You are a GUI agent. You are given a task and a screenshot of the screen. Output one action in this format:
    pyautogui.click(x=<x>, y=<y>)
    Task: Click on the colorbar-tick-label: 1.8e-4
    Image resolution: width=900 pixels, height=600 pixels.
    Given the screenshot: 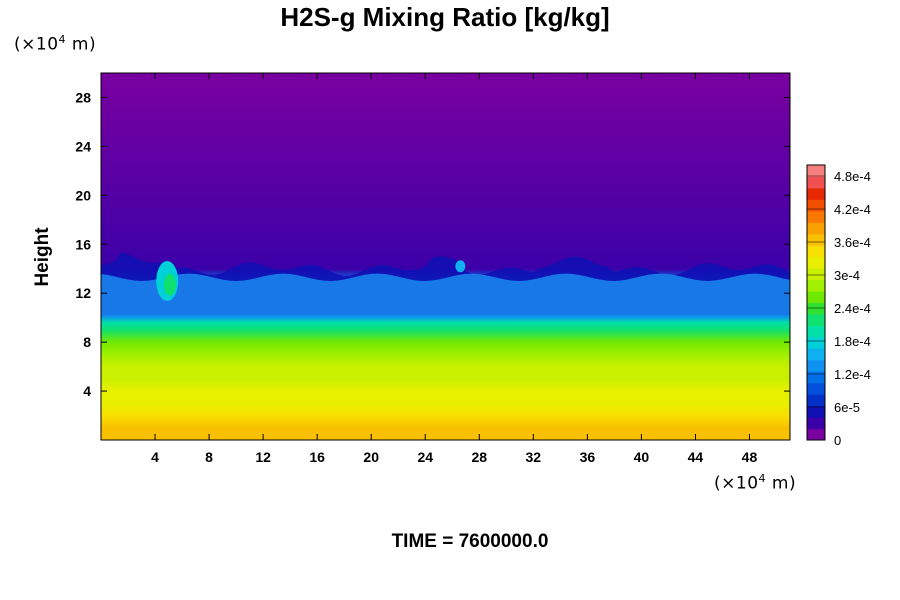 What is the action you would take?
    pyautogui.click(x=852, y=341)
    